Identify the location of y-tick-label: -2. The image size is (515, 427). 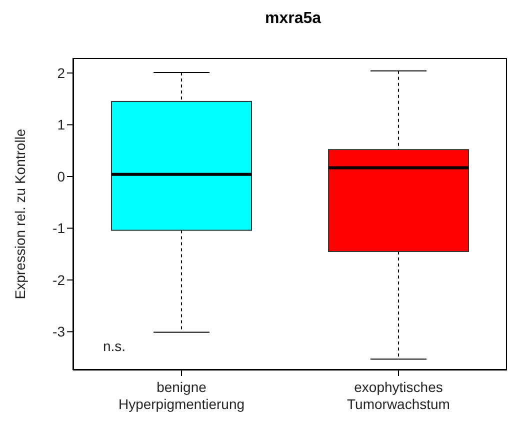
(59, 280).